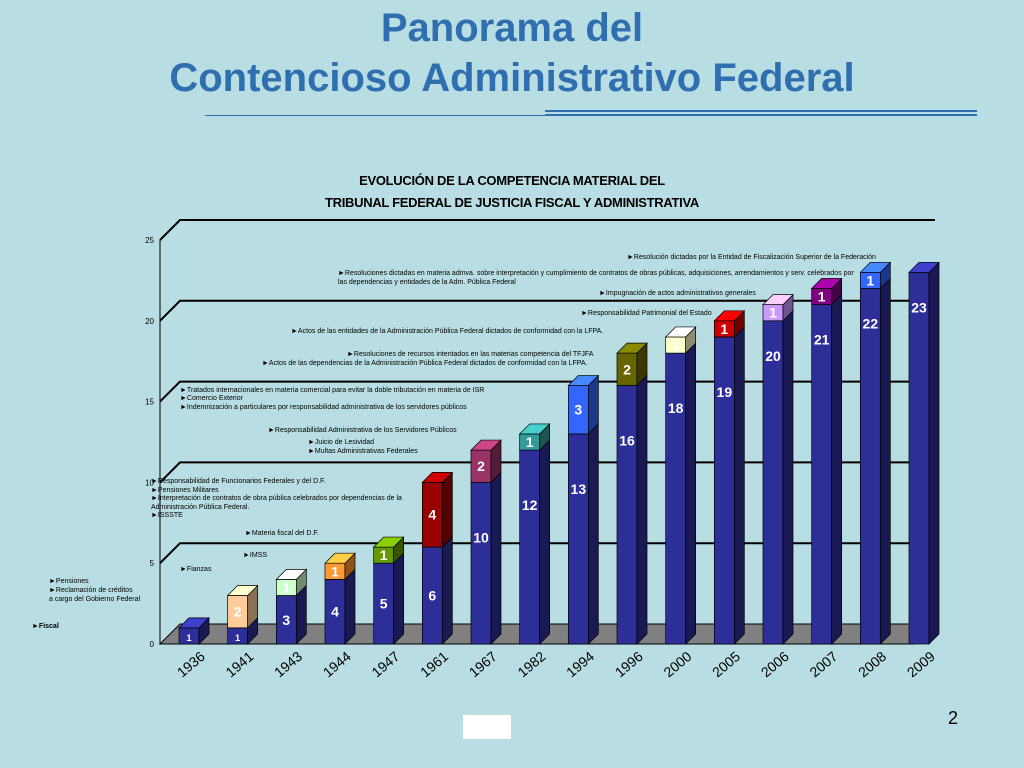 The image size is (1024, 768). I want to click on chart-annotation: ►Comercio Exterior, so click(212, 398).